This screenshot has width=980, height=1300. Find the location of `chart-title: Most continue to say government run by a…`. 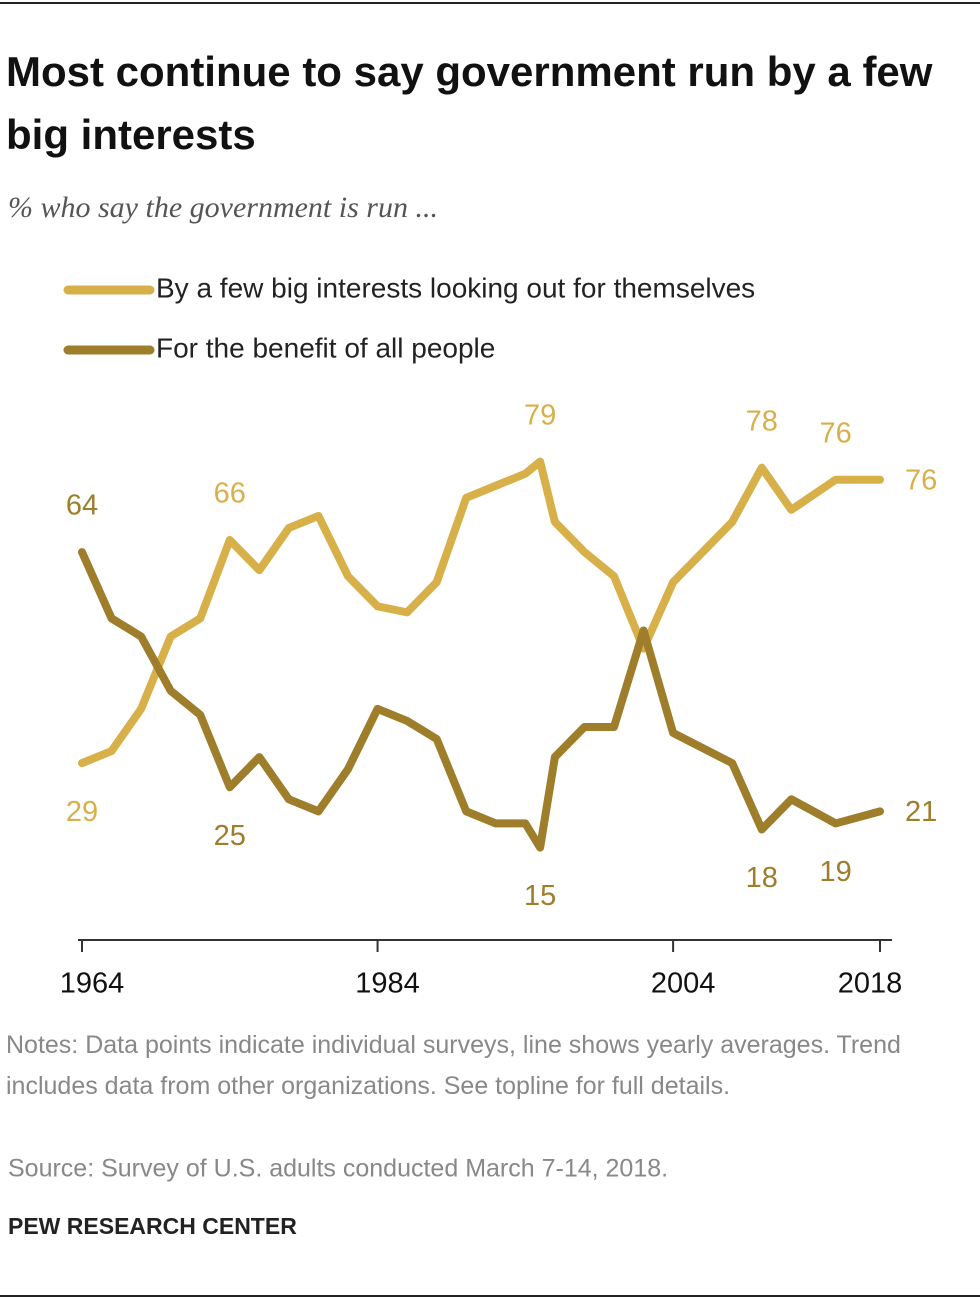

chart-title: Most continue to say government run by a… is located at coordinates (469, 103).